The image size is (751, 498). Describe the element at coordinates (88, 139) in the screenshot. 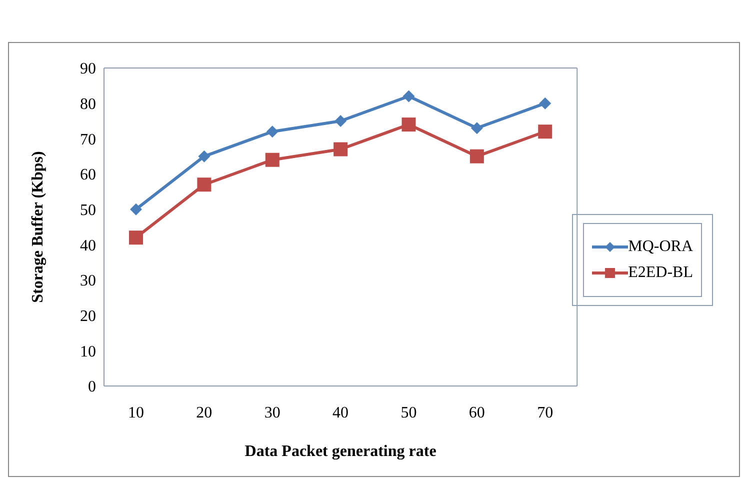

I see `y-tick-label: 70` at that location.